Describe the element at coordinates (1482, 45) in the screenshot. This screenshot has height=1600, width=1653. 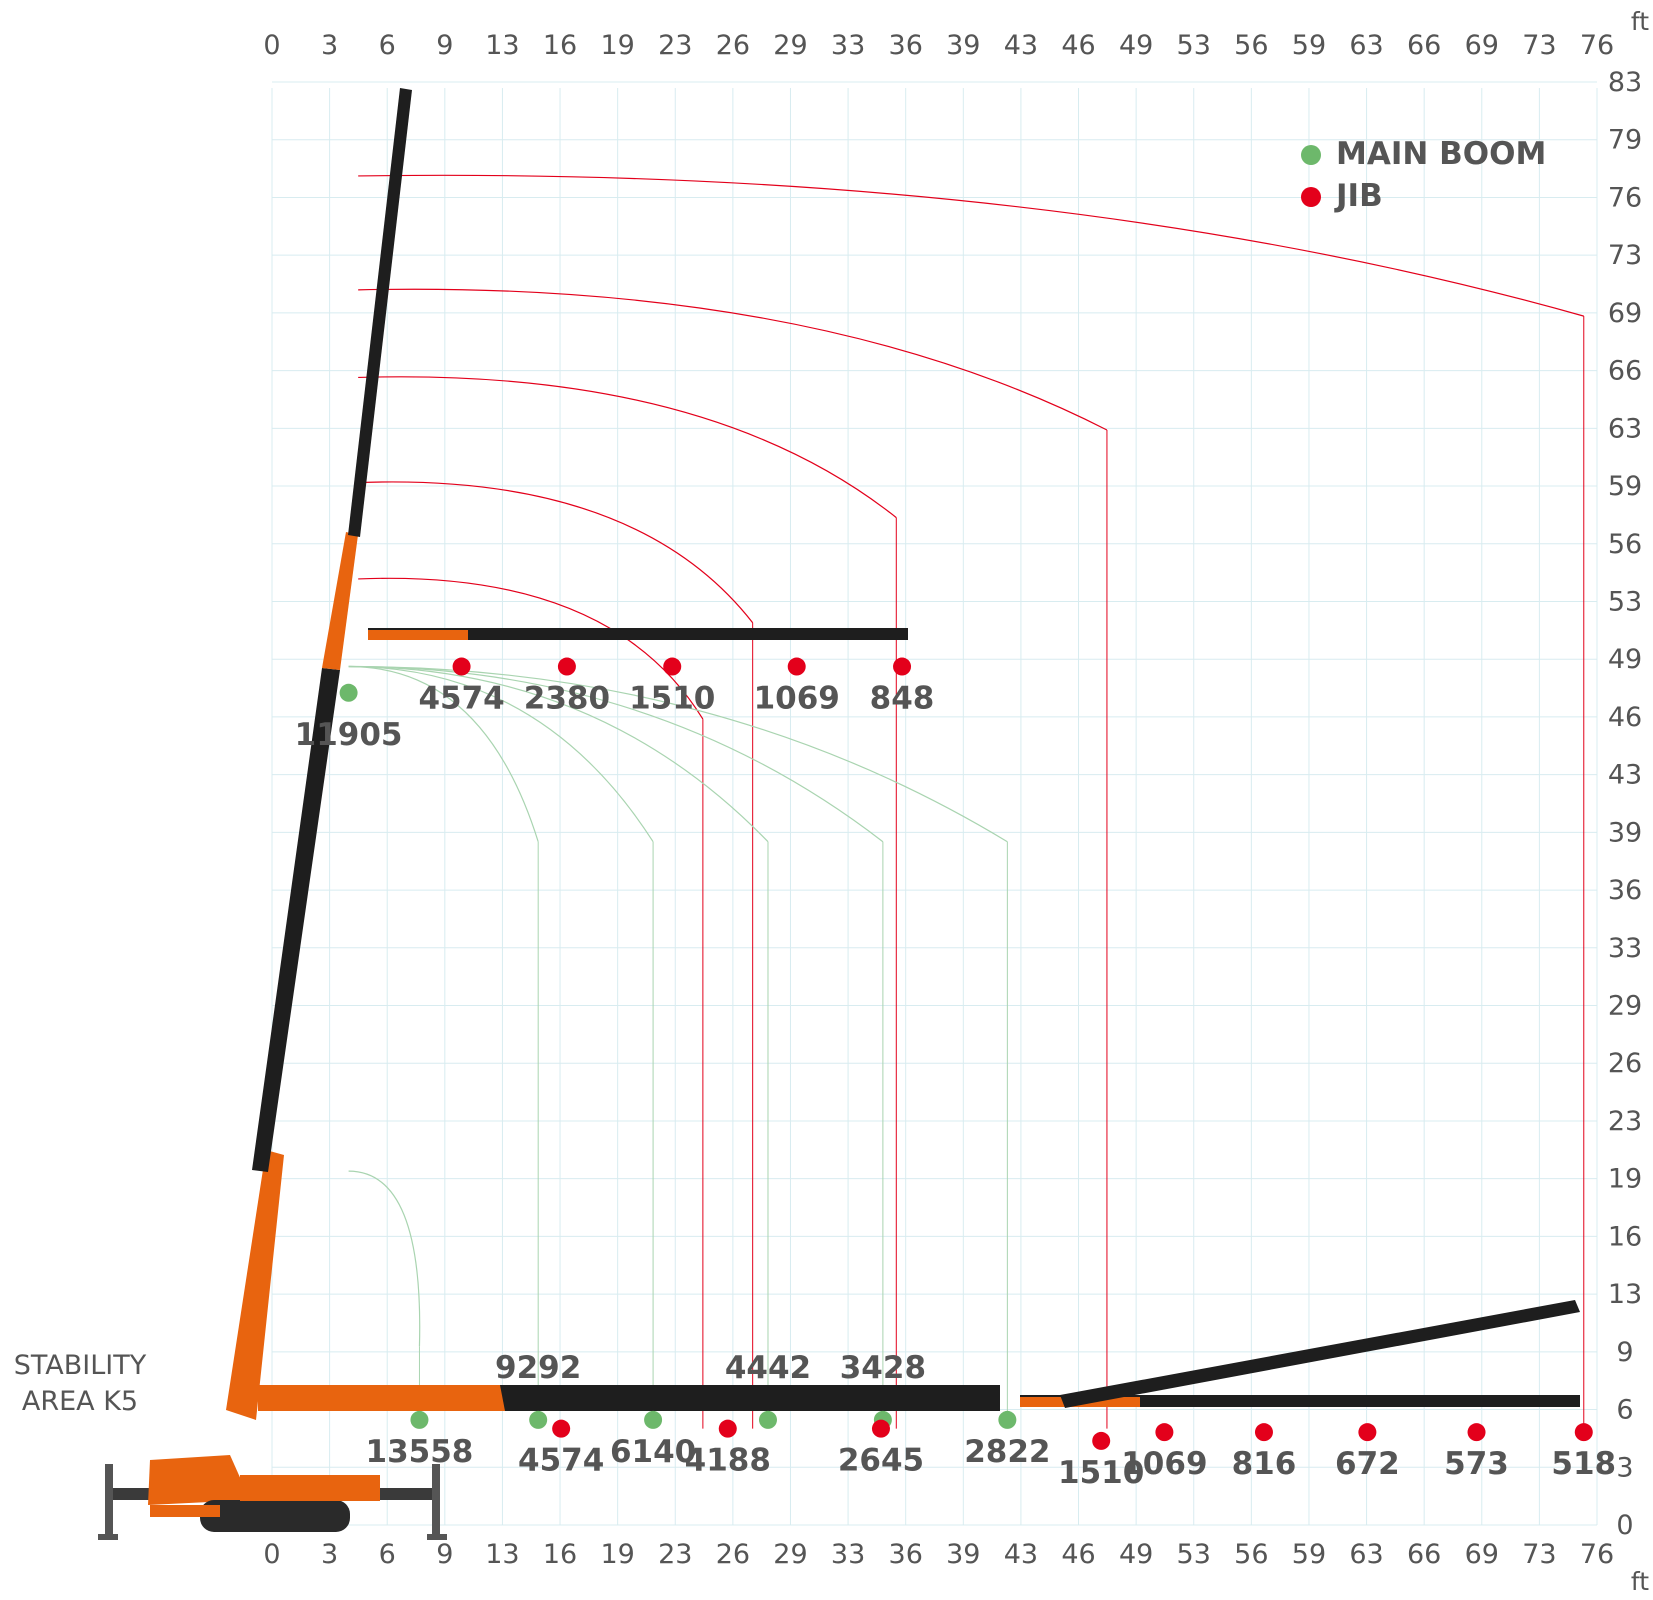
I see `x-tick-label-top: 69` at that location.